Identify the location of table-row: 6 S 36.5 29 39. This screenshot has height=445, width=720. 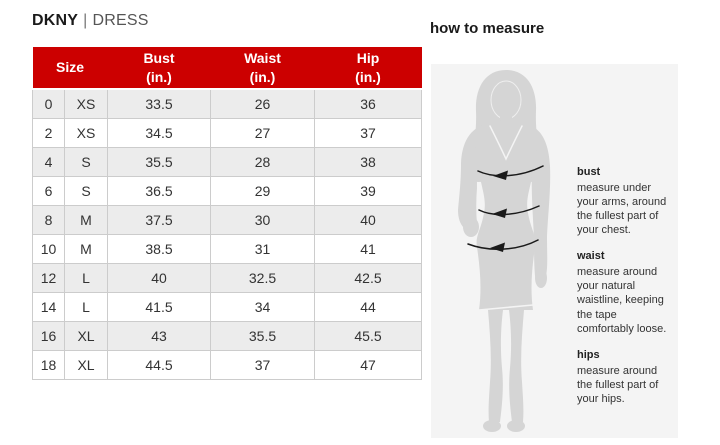
(227, 191).